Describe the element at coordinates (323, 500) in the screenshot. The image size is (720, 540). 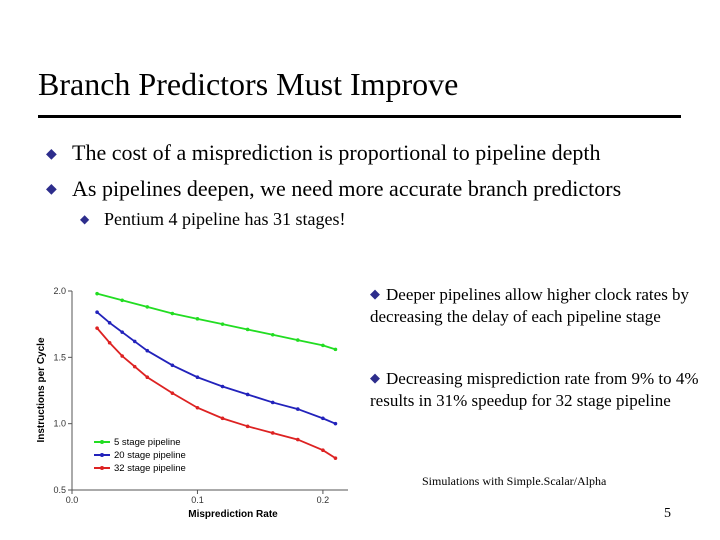
I see `x-tick-label: 0.2` at that location.